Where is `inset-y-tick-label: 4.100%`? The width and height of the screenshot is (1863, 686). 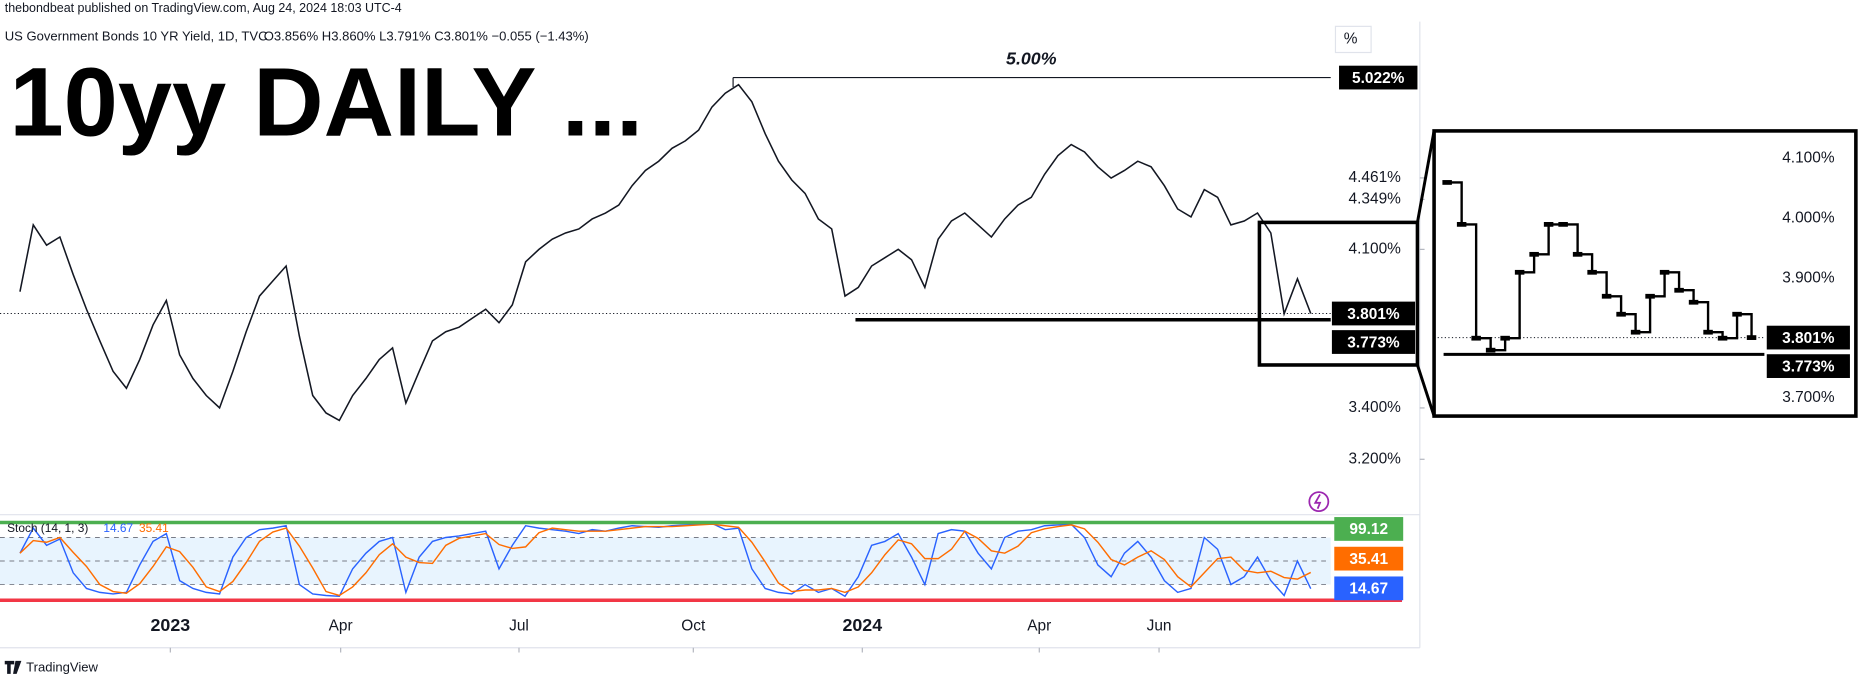 inset-y-tick-label: 4.100% is located at coordinates (1808, 158).